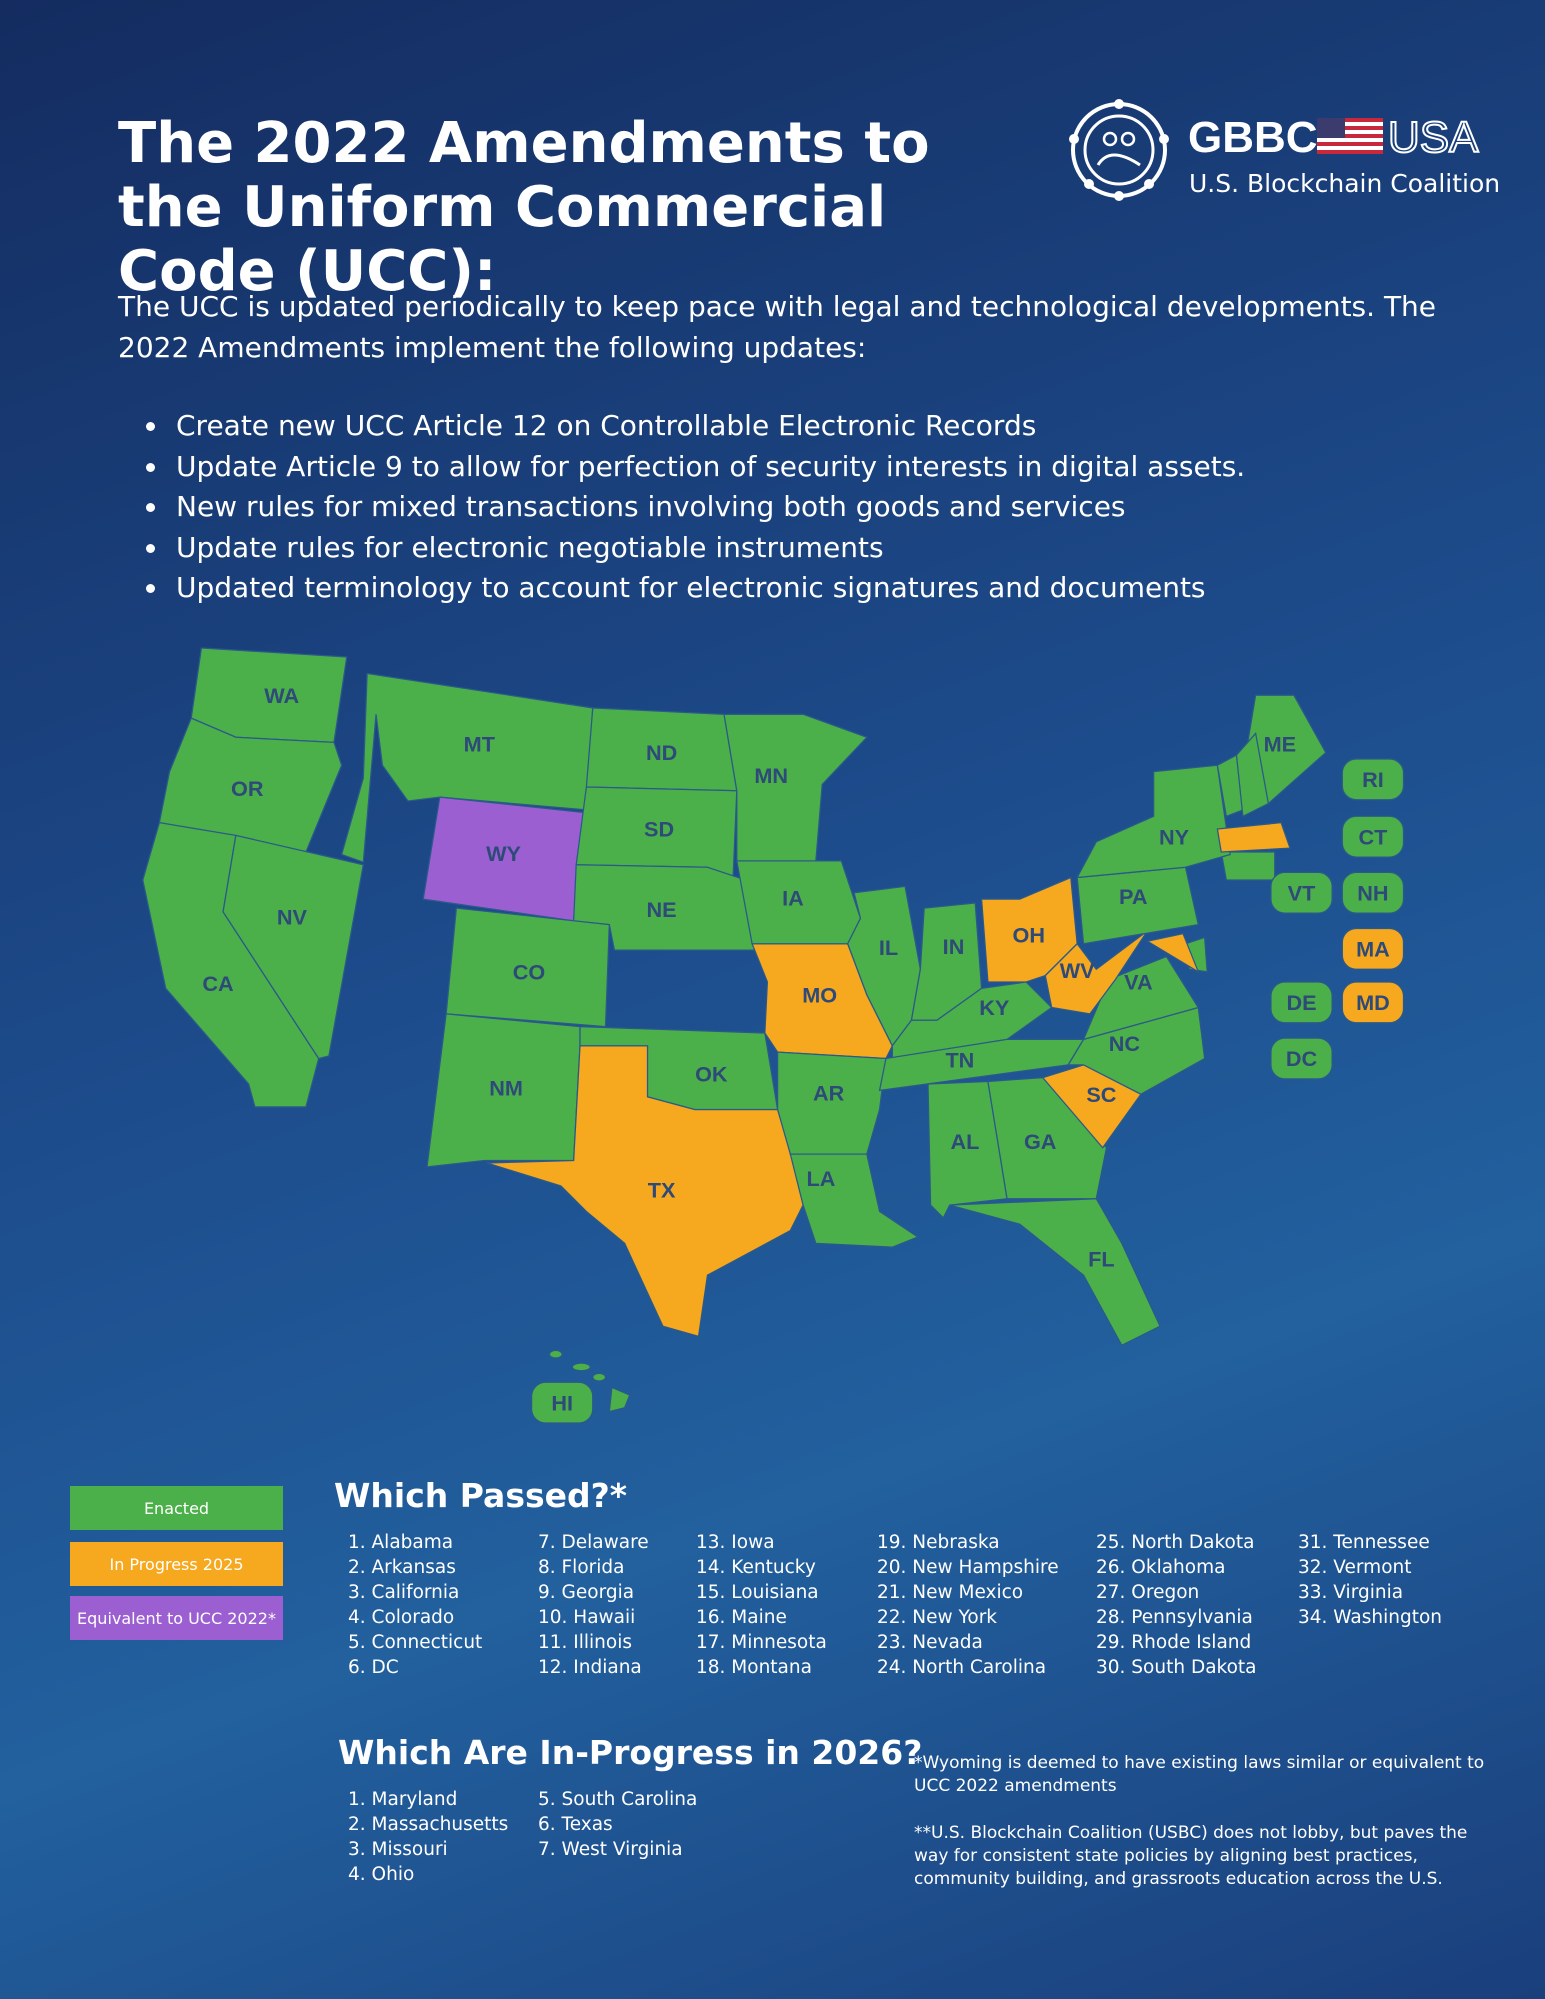 The height and width of the screenshot is (1999, 1545). I want to click on state-label: VA, so click(1138, 982).